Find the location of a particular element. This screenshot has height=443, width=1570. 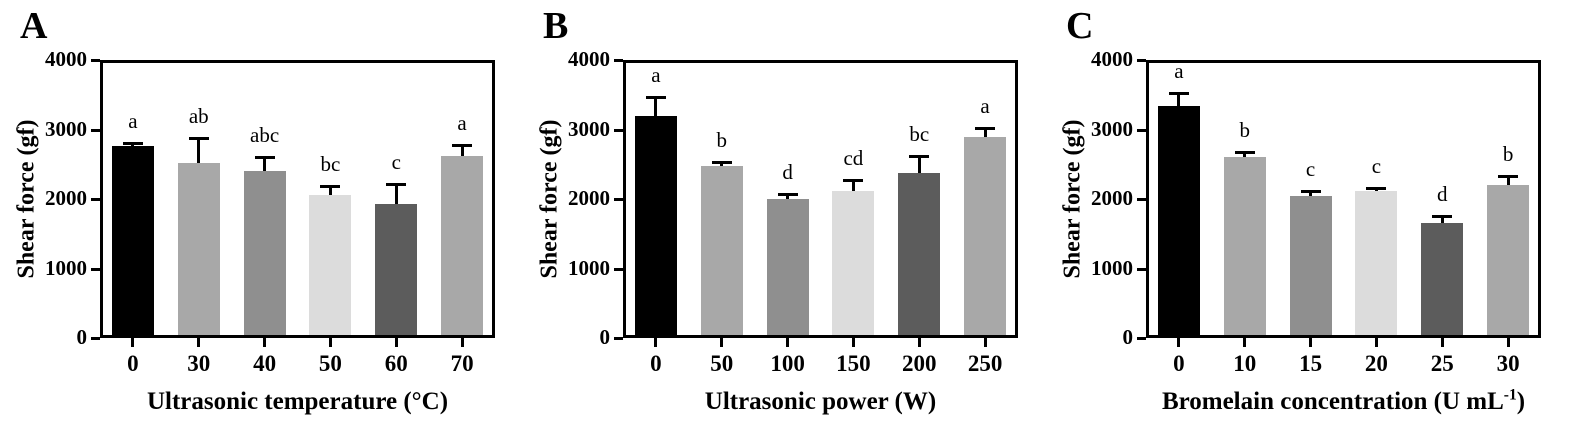

x-axis-tick-label: 40 is located at coordinates (265, 363).